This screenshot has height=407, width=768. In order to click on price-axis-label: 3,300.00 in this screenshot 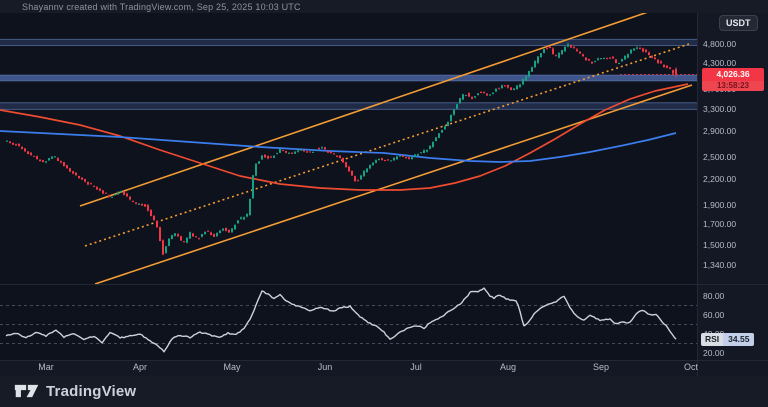, I will do `click(720, 109)`.